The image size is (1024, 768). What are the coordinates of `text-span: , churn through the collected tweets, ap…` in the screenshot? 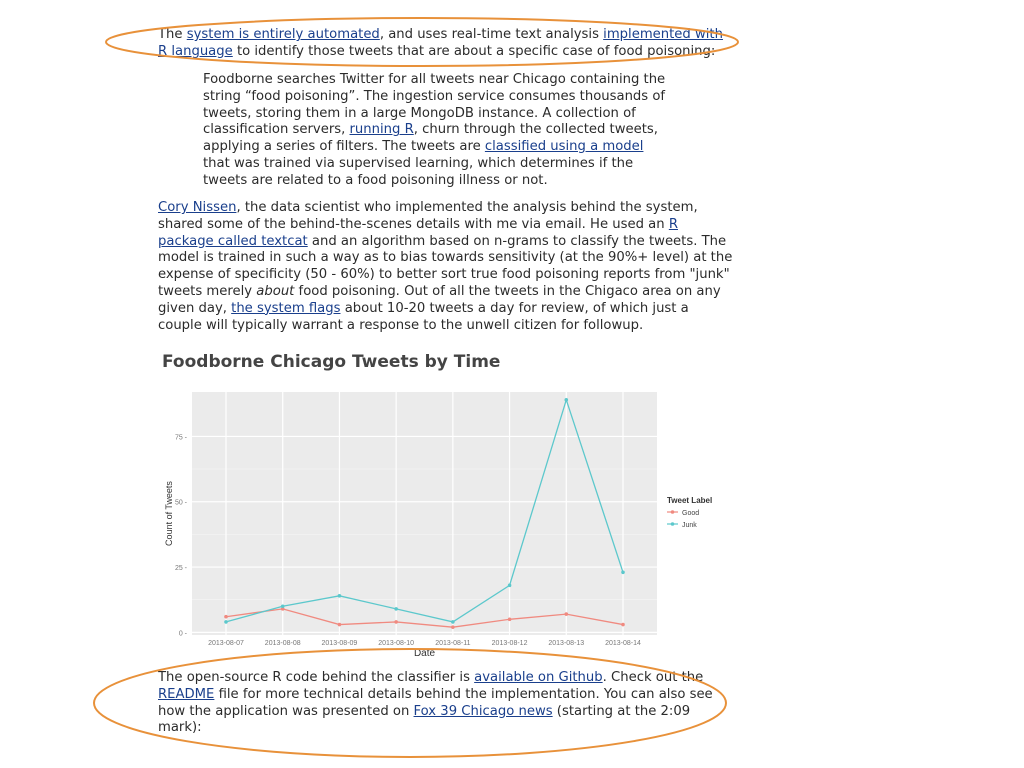 It's located at (430, 138).